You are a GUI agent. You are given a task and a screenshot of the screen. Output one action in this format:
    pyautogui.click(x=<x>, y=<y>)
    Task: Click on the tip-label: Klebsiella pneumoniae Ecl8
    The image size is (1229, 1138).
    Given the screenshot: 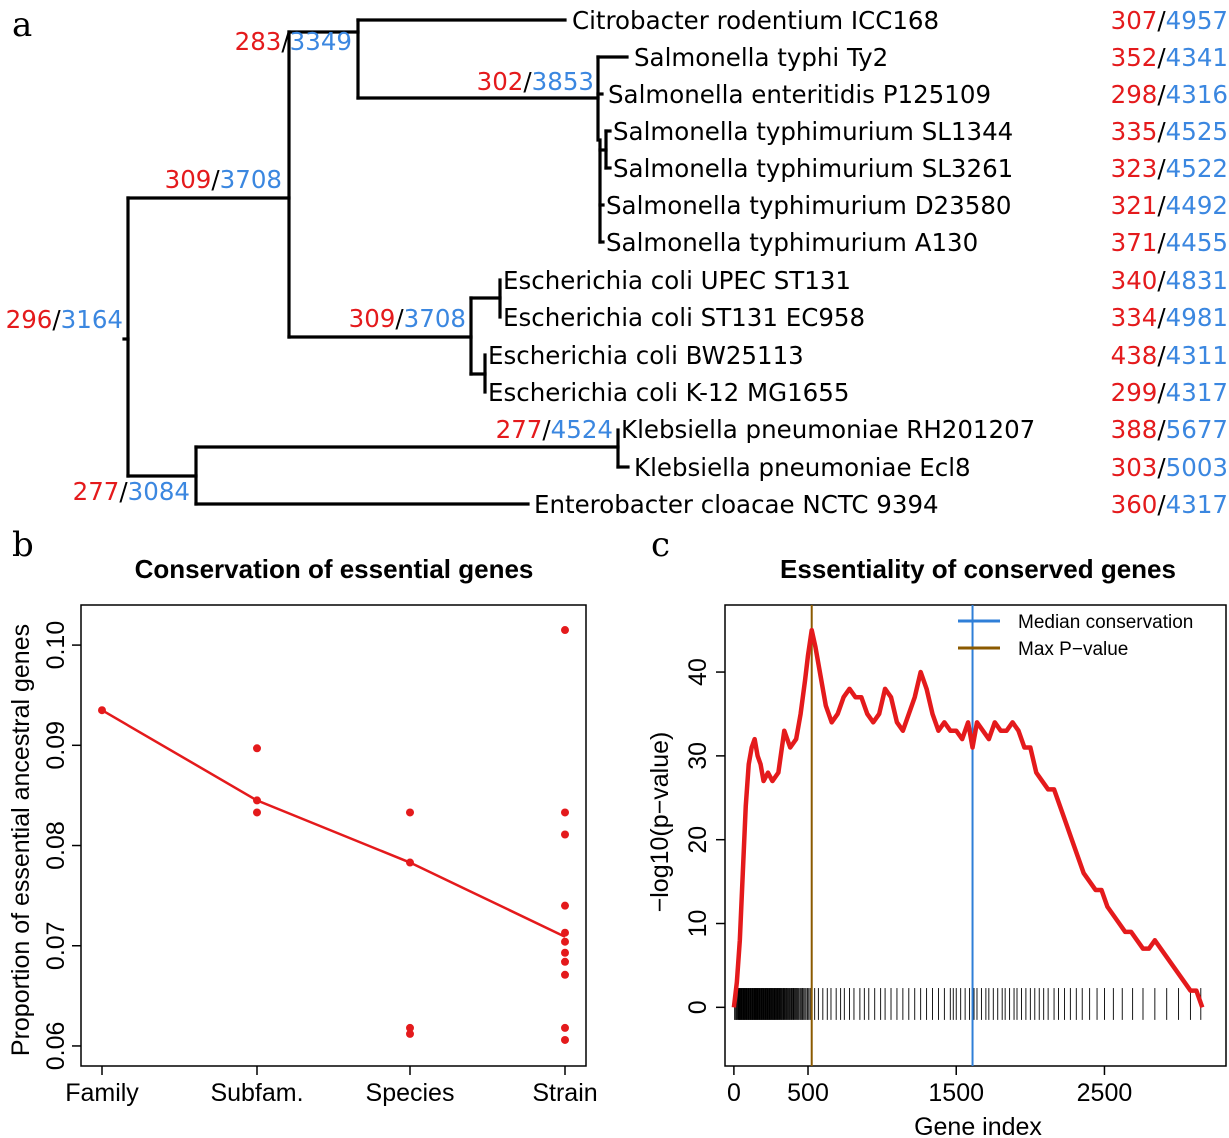 What is the action you would take?
    pyautogui.click(x=802, y=467)
    